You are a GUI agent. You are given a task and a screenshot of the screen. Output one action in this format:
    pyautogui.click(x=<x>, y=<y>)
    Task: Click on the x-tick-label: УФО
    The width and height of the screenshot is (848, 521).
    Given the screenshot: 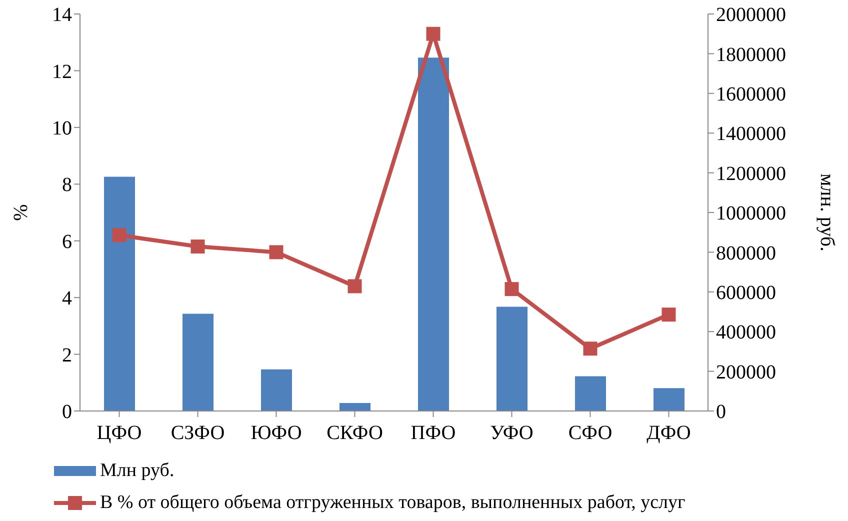 What is the action you would take?
    pyautogui.click(x=512, y=433)
    